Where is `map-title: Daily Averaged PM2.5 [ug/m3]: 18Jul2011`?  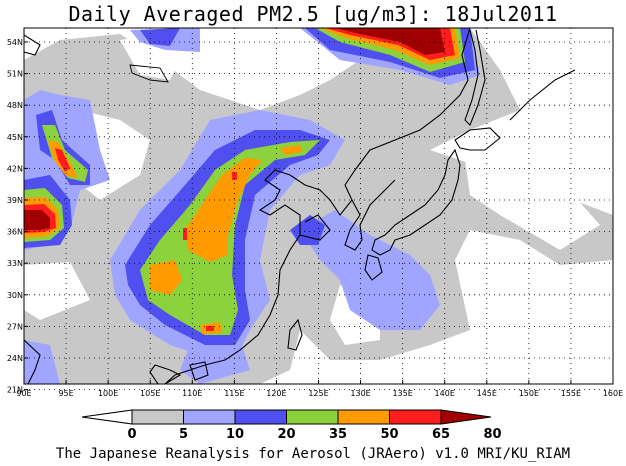
map-title: Daily Averaged PM2.5 [ug/m3]: 18Jul2011 is located at coordinates (313, 14).